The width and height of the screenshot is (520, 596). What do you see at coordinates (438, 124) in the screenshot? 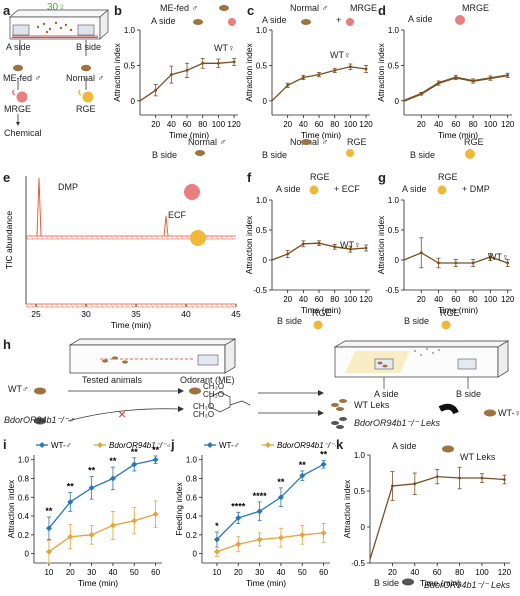
I see `x-tick-label: 40` at bounding box center [438, 124].